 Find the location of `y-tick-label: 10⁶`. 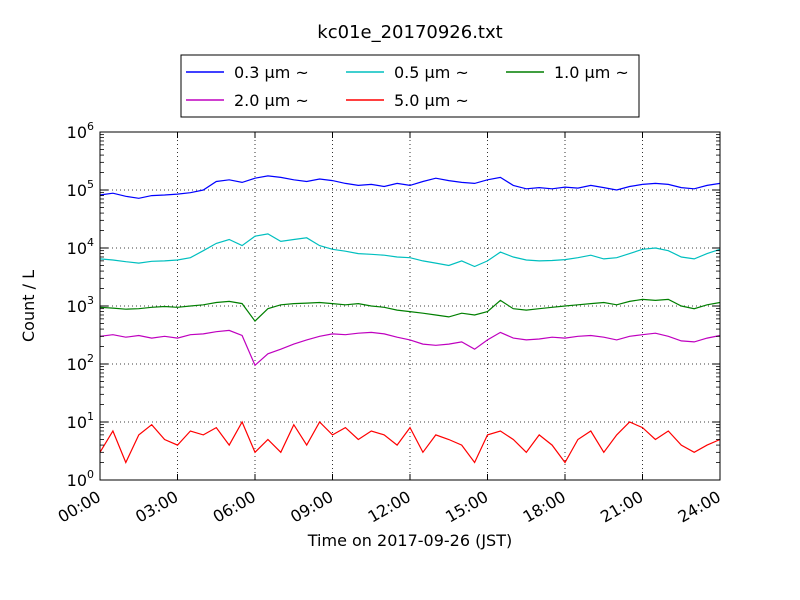

y-tick-label: 10⁶ is located at coordinates (80, 131).